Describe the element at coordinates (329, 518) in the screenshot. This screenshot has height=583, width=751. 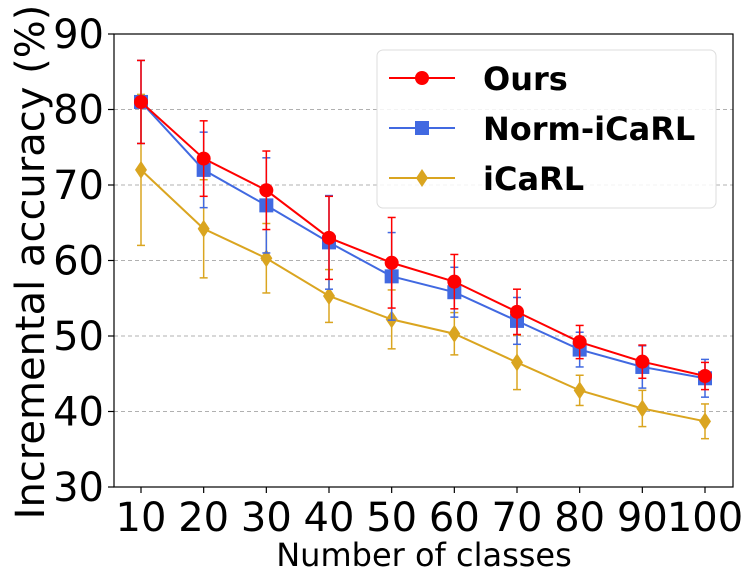
I see `x-tick-label: 40` at that location.